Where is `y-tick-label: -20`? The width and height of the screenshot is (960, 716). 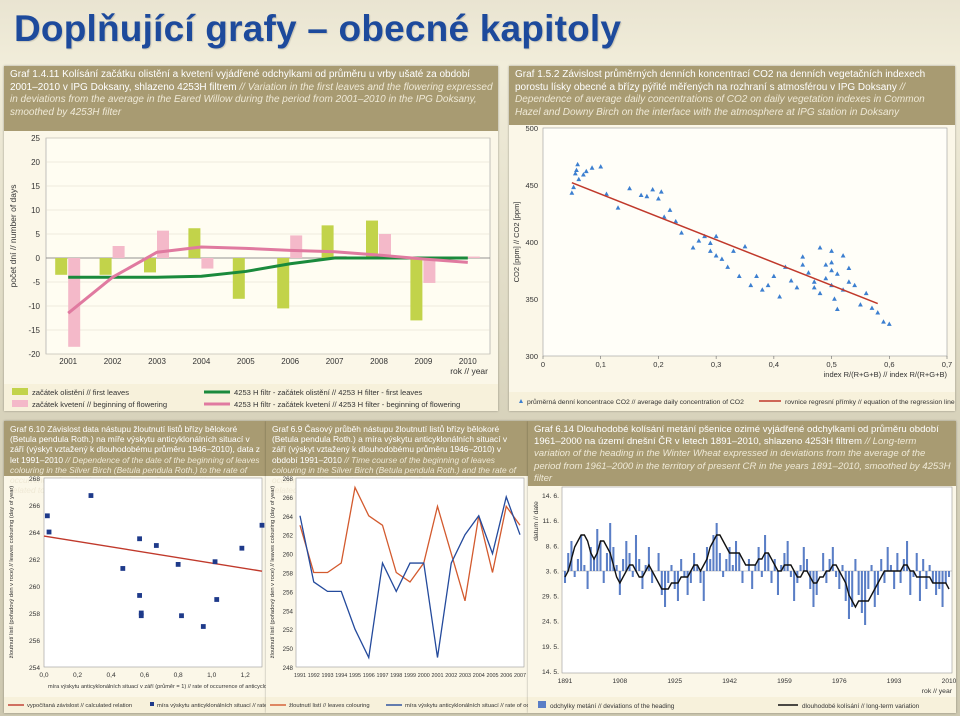 y-tick-label: -20 is located at coordinates (34, 354).